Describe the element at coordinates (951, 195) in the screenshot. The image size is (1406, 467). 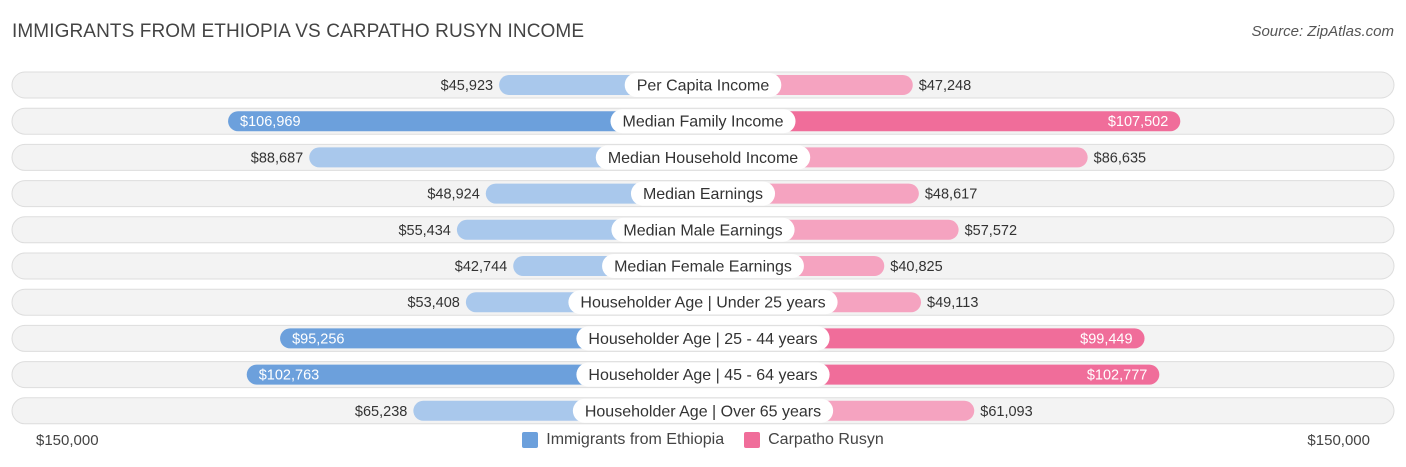
I see `value-label-carpatho-rusyn: $48,617` at that location.